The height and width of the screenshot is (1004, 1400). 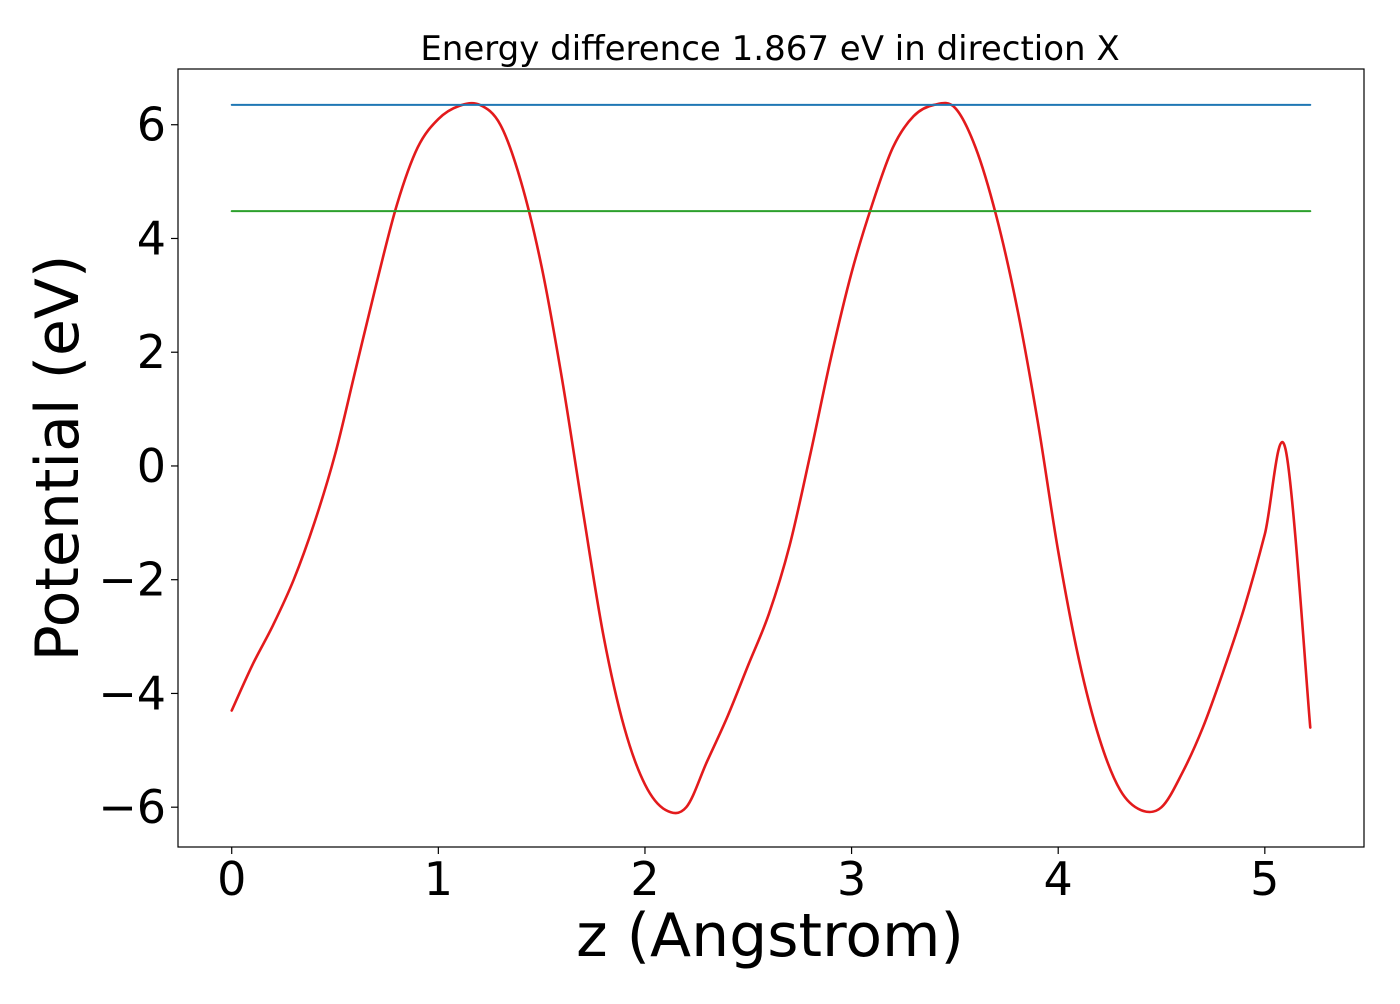 What do you see at coordinates (132, 580) in the screenshot?
I see `y-tick-label: −2` at bounding box center [132, 580].